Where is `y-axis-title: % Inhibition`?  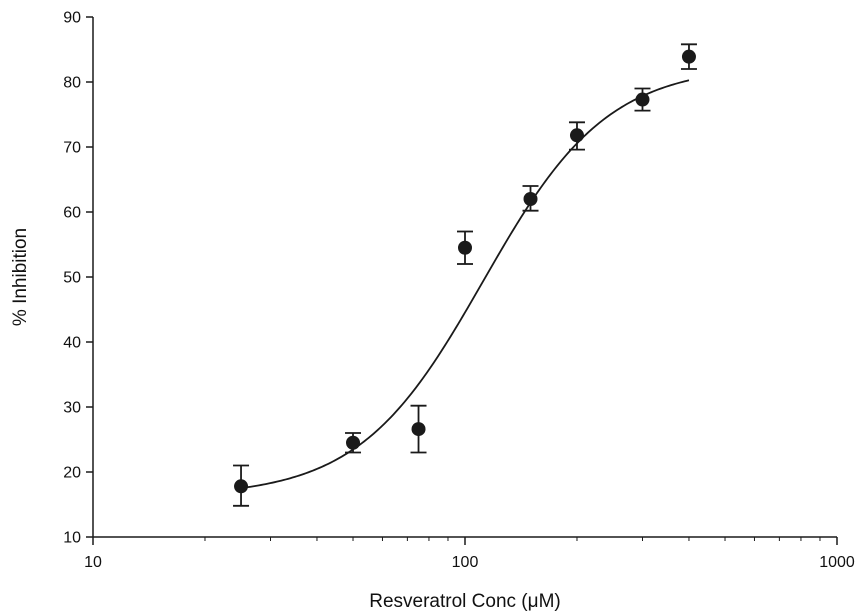
y-axis-title: % Inhibition is located at coordinates (20, 277).